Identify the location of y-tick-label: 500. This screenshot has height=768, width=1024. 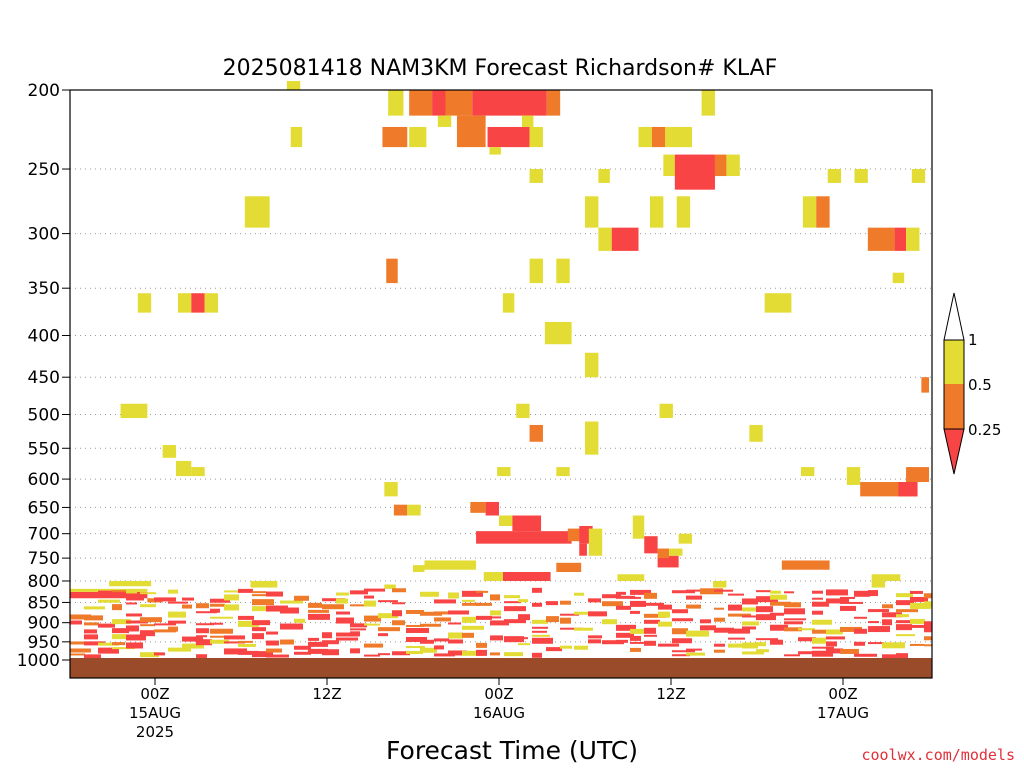
(44, 416).